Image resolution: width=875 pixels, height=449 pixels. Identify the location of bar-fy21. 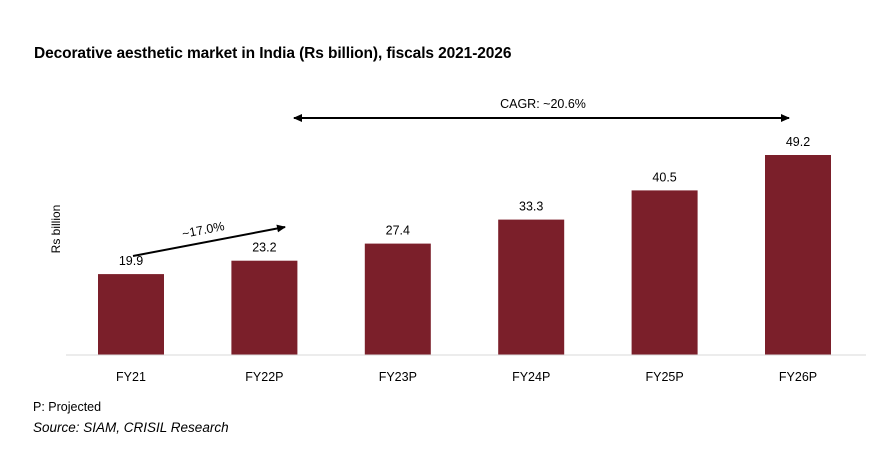
(131, 314).